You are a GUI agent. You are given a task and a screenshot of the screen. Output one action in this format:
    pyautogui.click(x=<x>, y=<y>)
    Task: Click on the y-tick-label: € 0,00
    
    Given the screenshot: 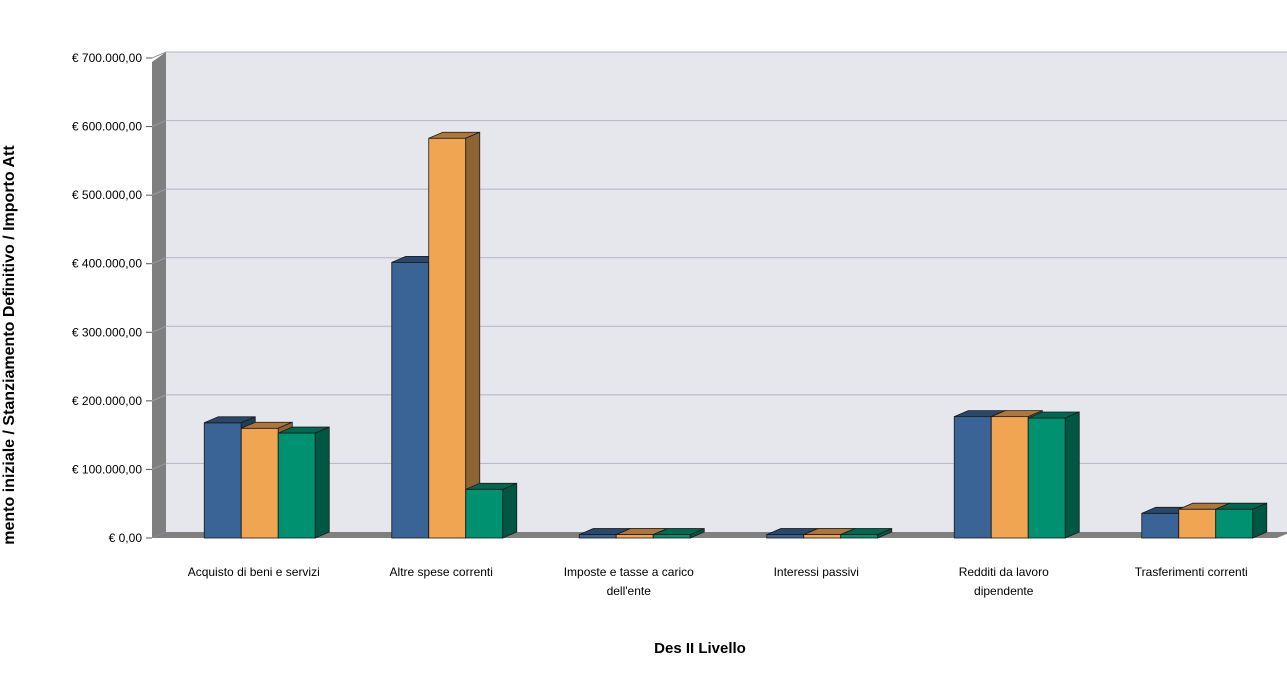 What is the action you would take?
    pyautogui.click(x=126, y=538)
    